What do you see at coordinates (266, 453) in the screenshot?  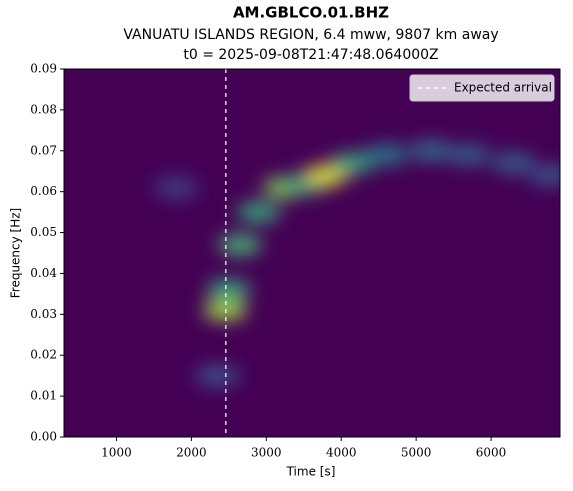 I see `x-tick-label: 3000` at bounding box center [266, 453].